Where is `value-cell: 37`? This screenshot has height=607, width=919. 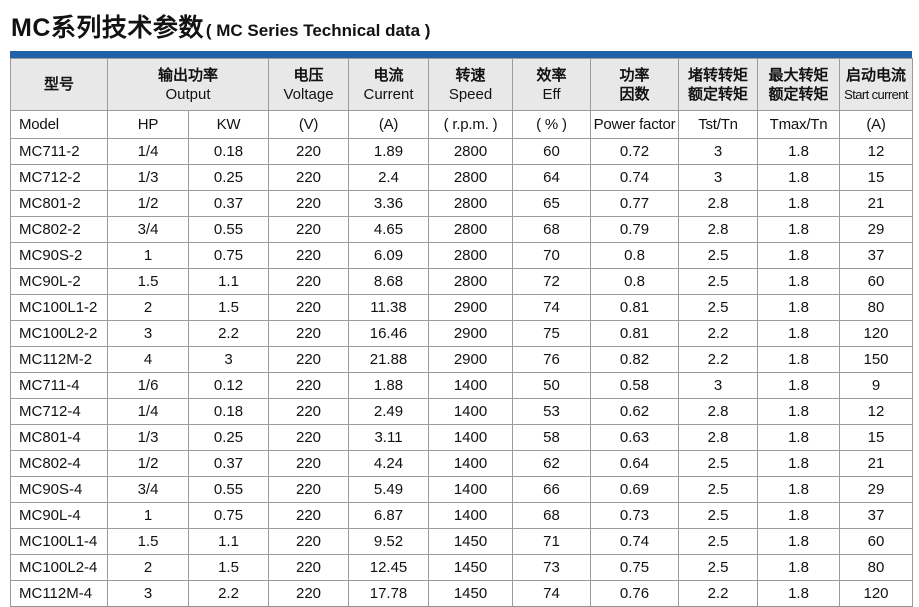 value-cell: 37 is located at coordinates (876, 515).